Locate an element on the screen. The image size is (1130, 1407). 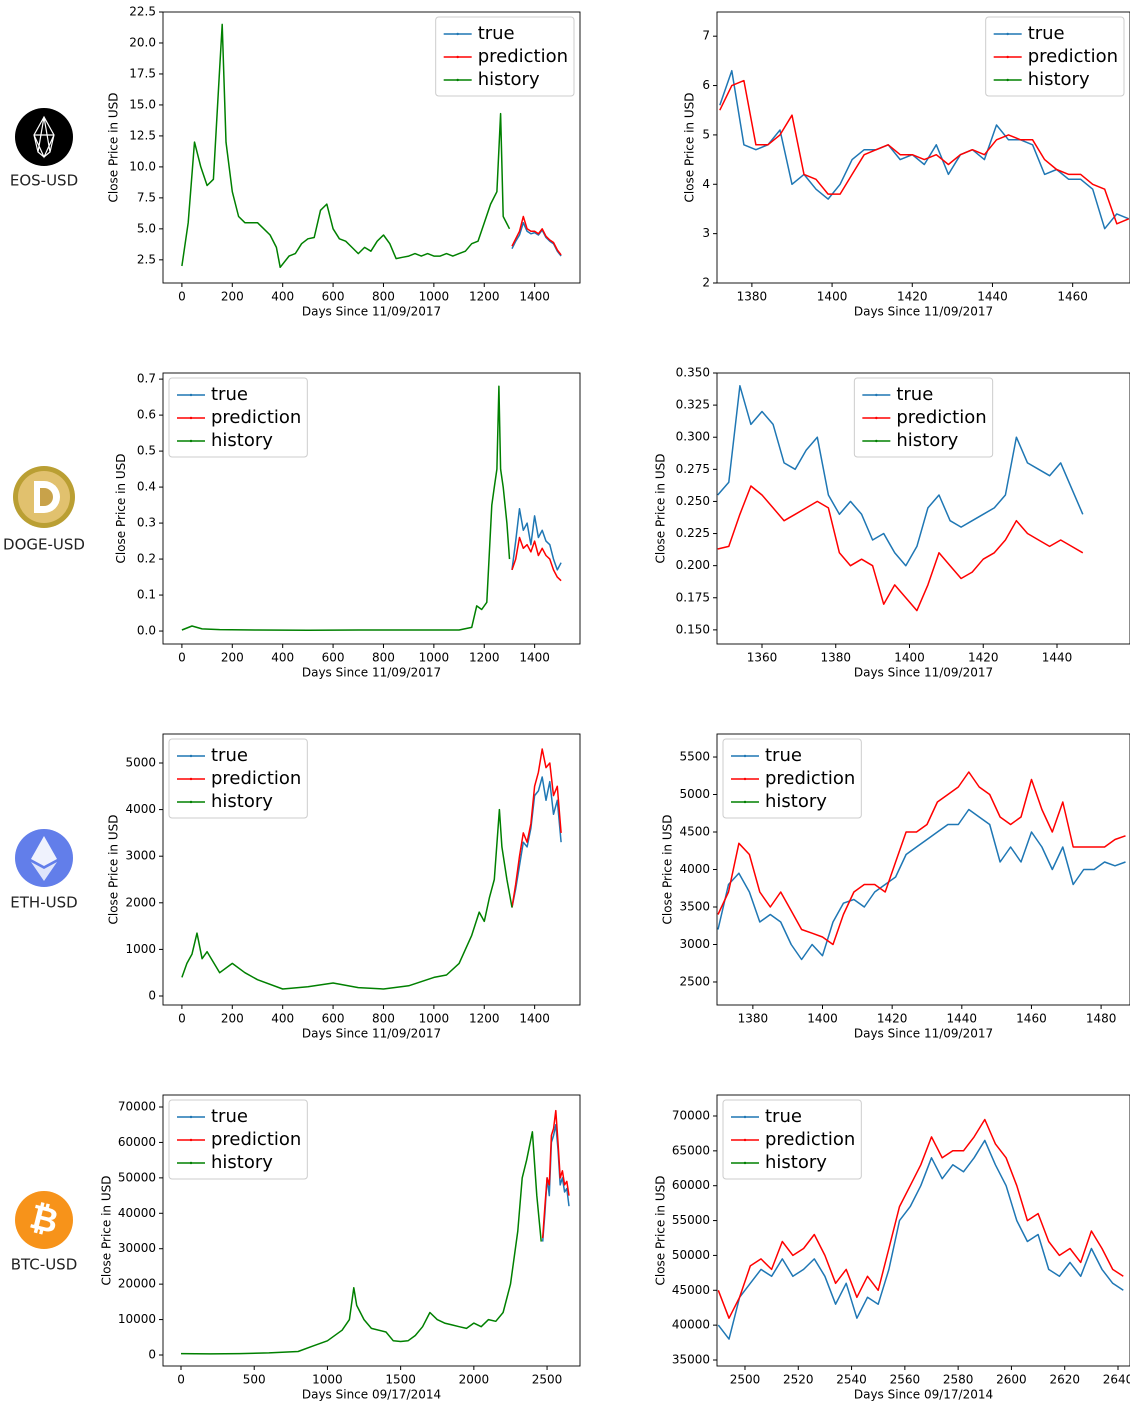
y-tick-label: 40000 is located at coordinates (137, 1213).